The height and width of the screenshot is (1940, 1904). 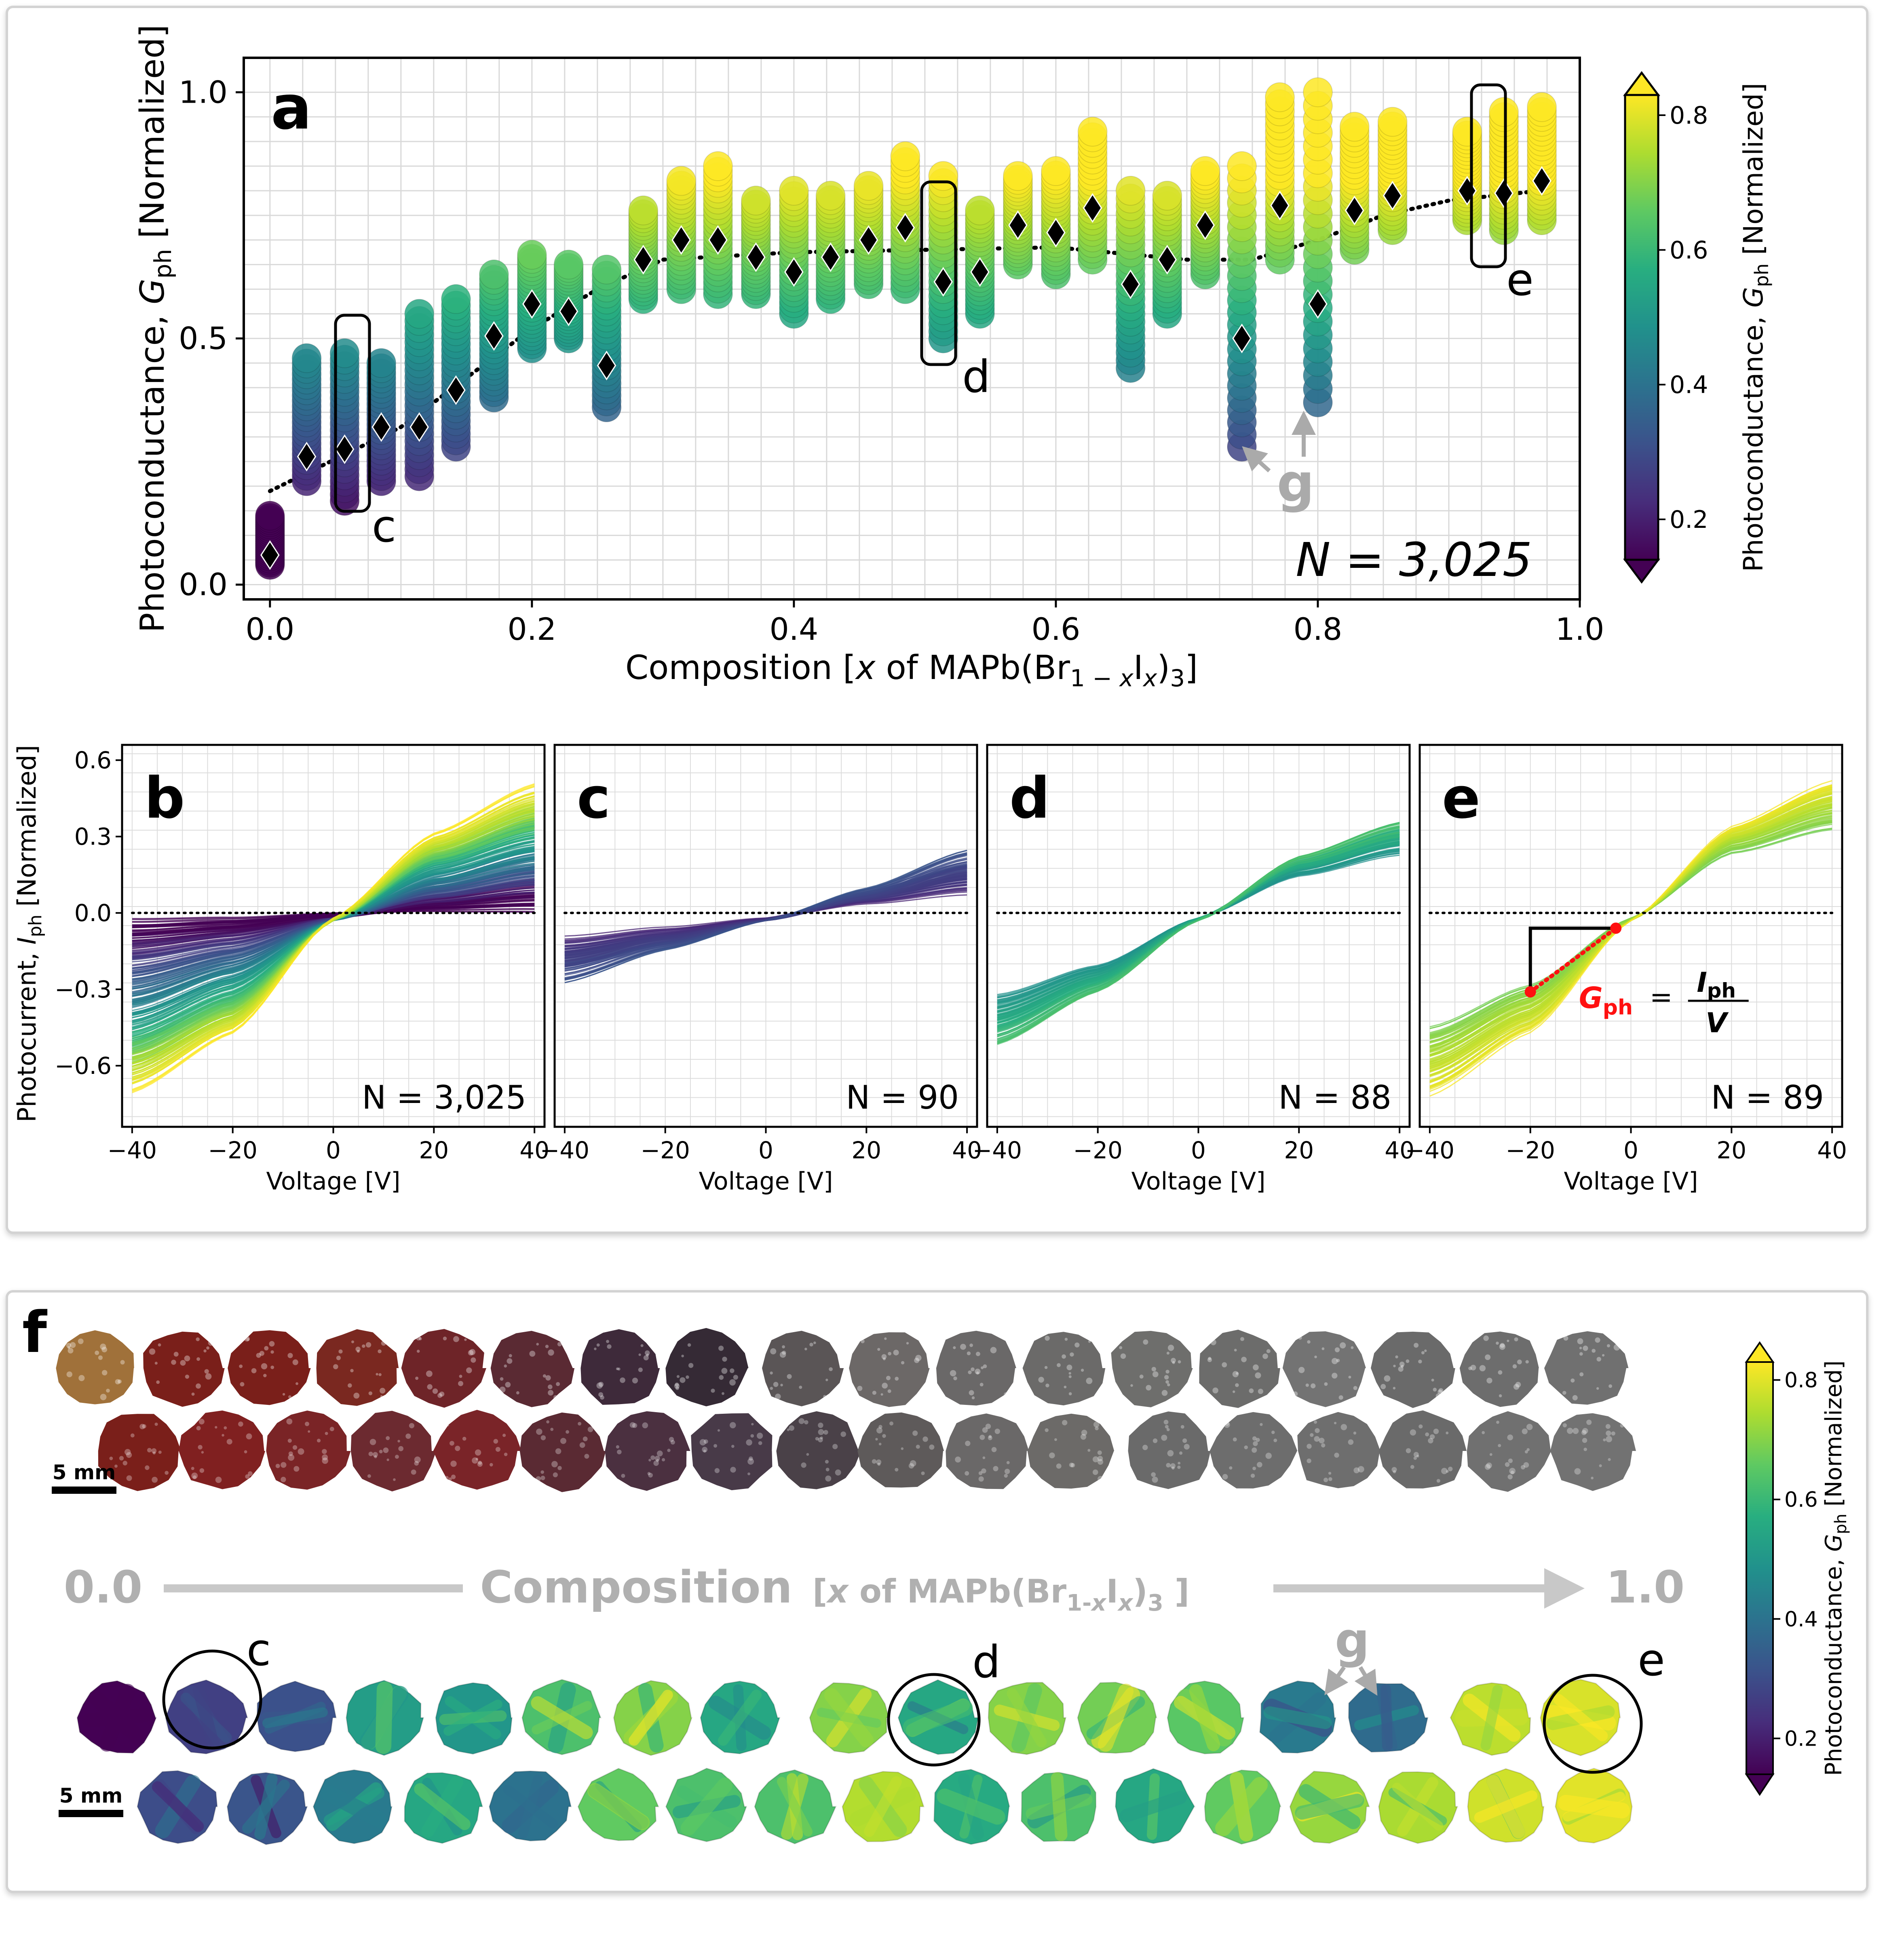 What do you see at coordinates (1756, 327) in the screenshot?
I see `colorbar-a-label: Photoconductance, Gph [Normalized]` at bounding box center [1756, 327].